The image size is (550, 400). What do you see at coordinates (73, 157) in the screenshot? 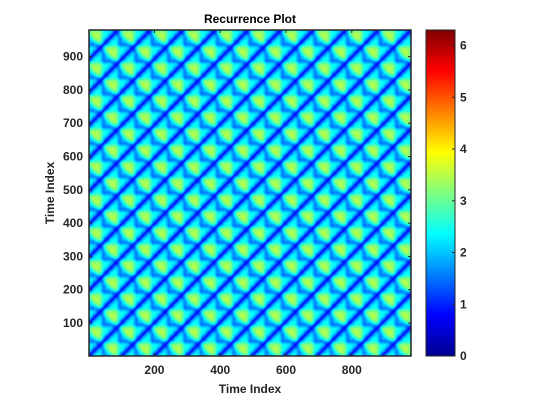
I see `y-tick-label: 600` at bounding box center [73, 157].